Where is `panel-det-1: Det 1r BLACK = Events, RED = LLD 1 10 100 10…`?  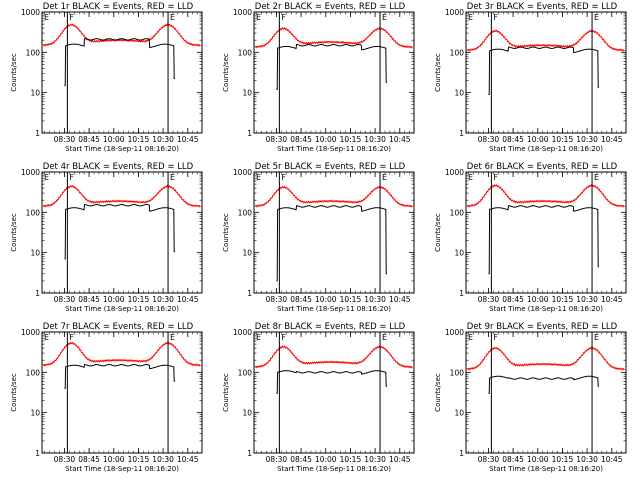 panel-det-1: Det 1r BLACK = Events, RED = LLD 1 10 100 10… is located at coordinates (106, 77).